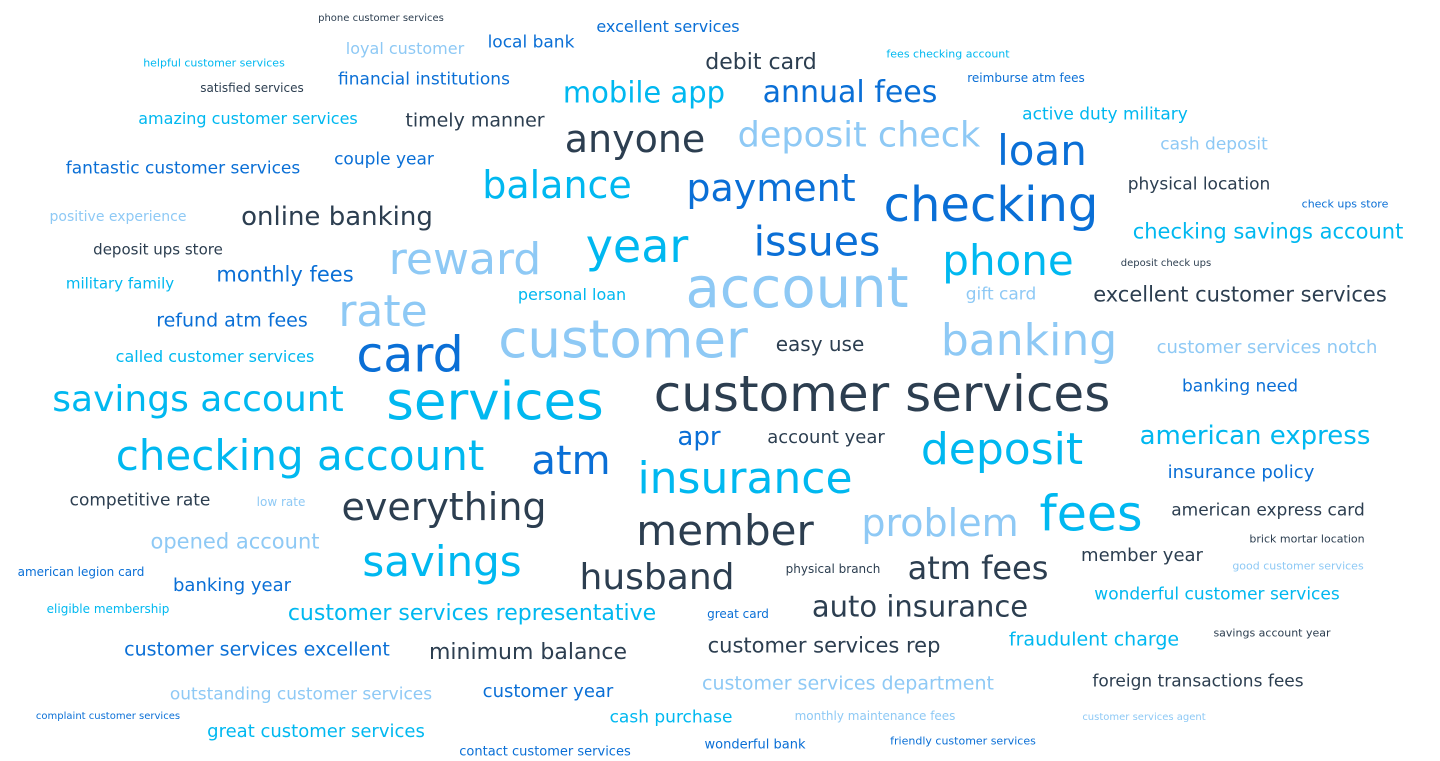  I want to click on word-american-legion-card: american legion card, so click(81, 572).